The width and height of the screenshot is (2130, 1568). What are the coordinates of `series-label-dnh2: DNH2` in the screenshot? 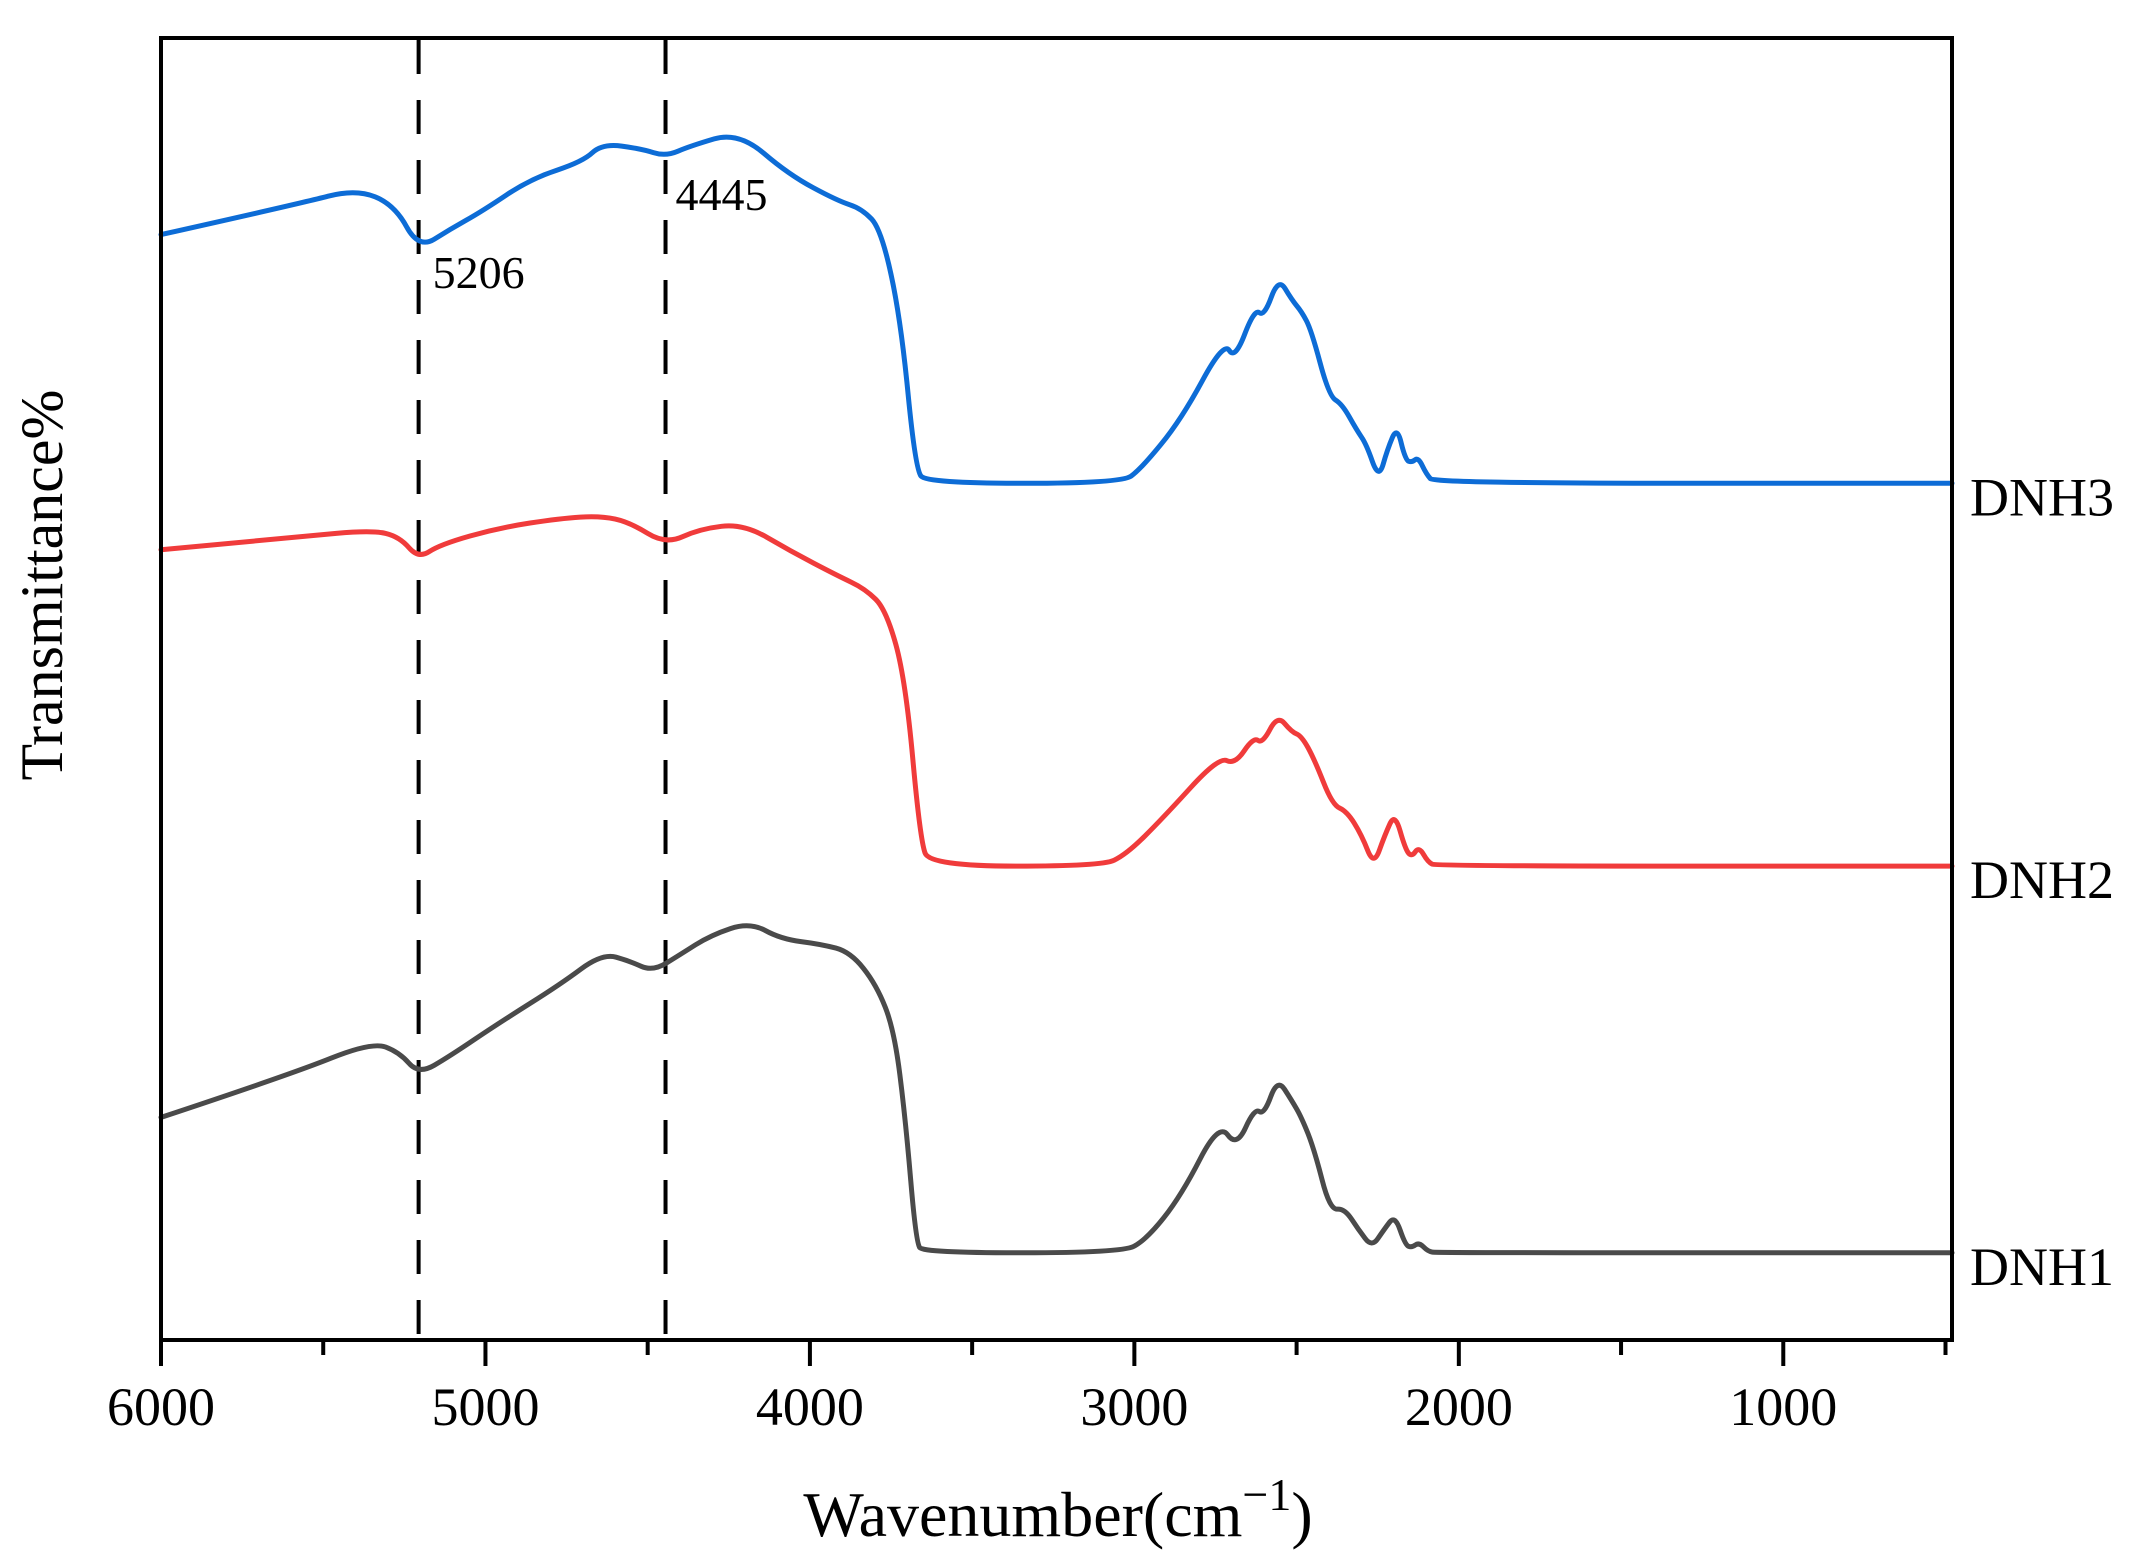 It's located at (2042, 880).